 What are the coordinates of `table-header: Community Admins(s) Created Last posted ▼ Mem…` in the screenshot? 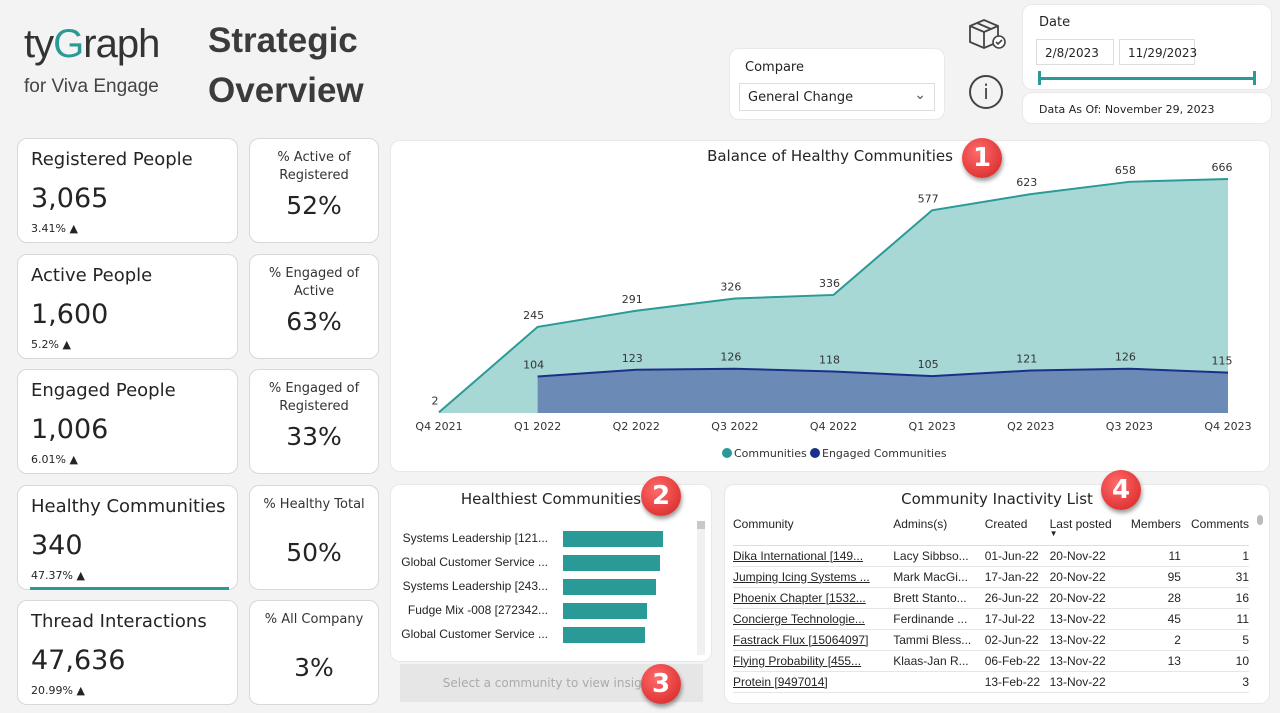 It's located at (991, 528).